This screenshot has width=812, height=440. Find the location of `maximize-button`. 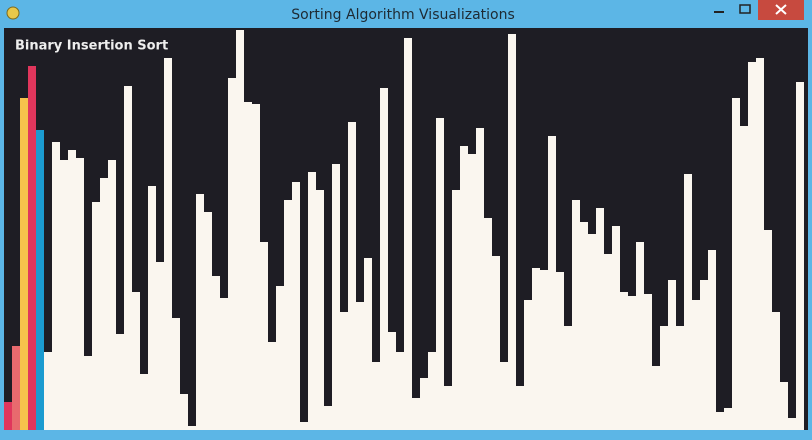

maximize-button is located at coordinates (745, 10).